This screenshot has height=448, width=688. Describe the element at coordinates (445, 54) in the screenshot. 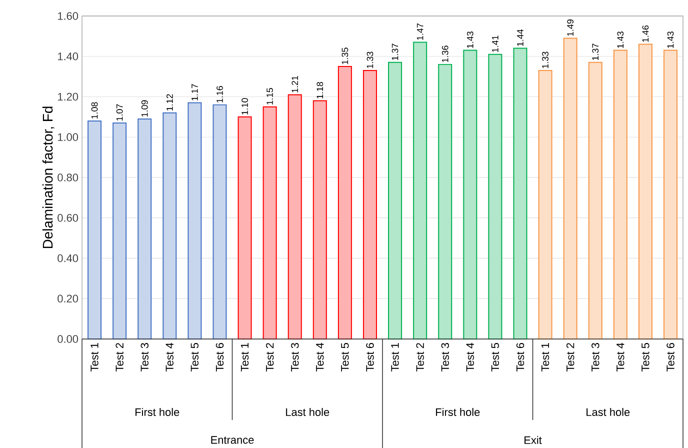

I see `data-label: 1.36` at that location.